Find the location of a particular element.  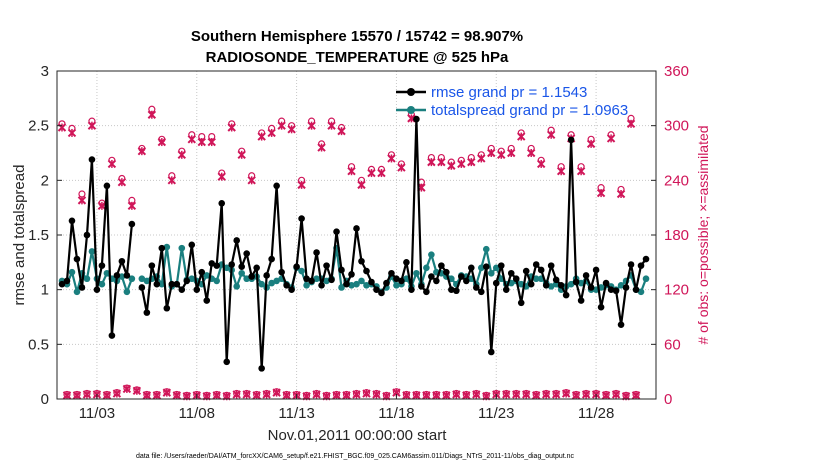

x-tick-label: 11/23 is located at coordinates (496, 413).